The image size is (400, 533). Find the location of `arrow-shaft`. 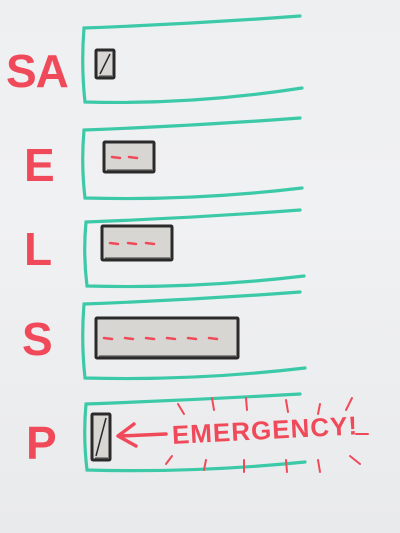

arrow-shaft is located at coordinates (143, 435).